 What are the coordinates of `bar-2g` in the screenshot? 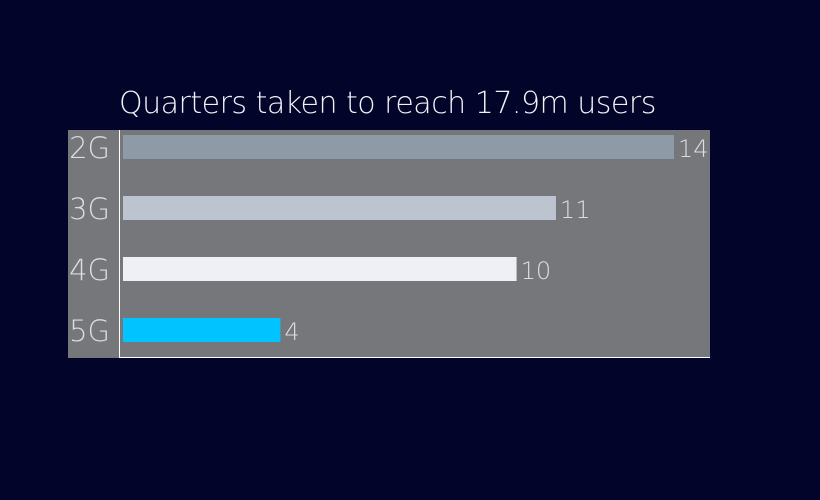 It's located at (398, 147).